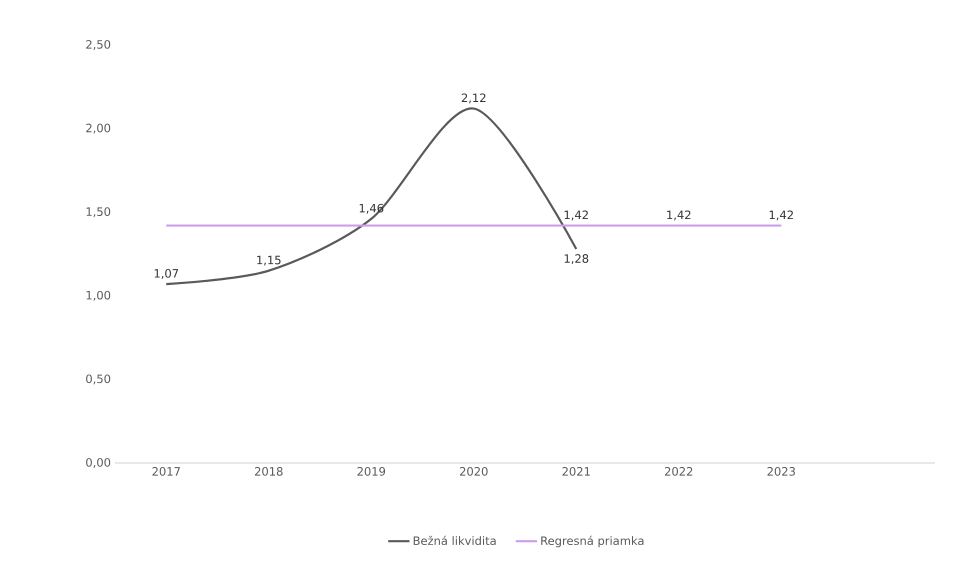 This screenshot has height=575, width=968. I want to click on x-tick-label: 2022, so click(678, 471).